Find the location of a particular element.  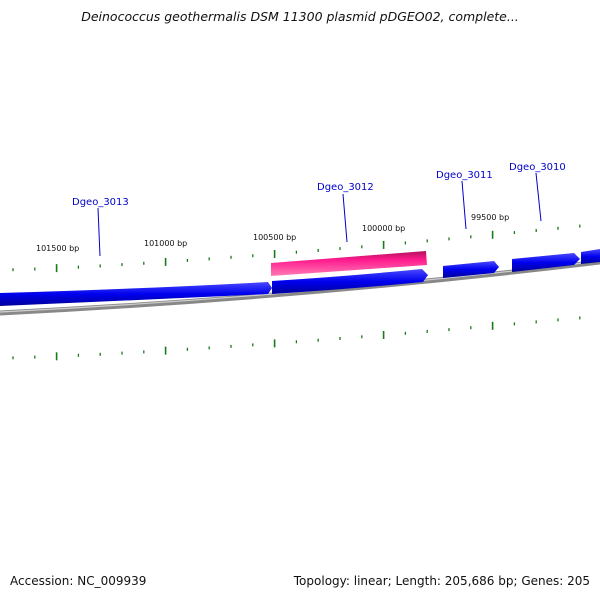

ruler-label-100000: 100000 bp is located at coordinates (383, 228).